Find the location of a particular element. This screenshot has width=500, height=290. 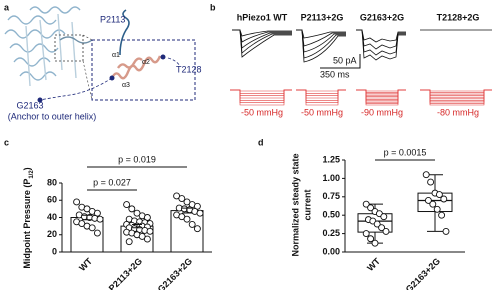

zoom-box is located at coordinates (69, 48).